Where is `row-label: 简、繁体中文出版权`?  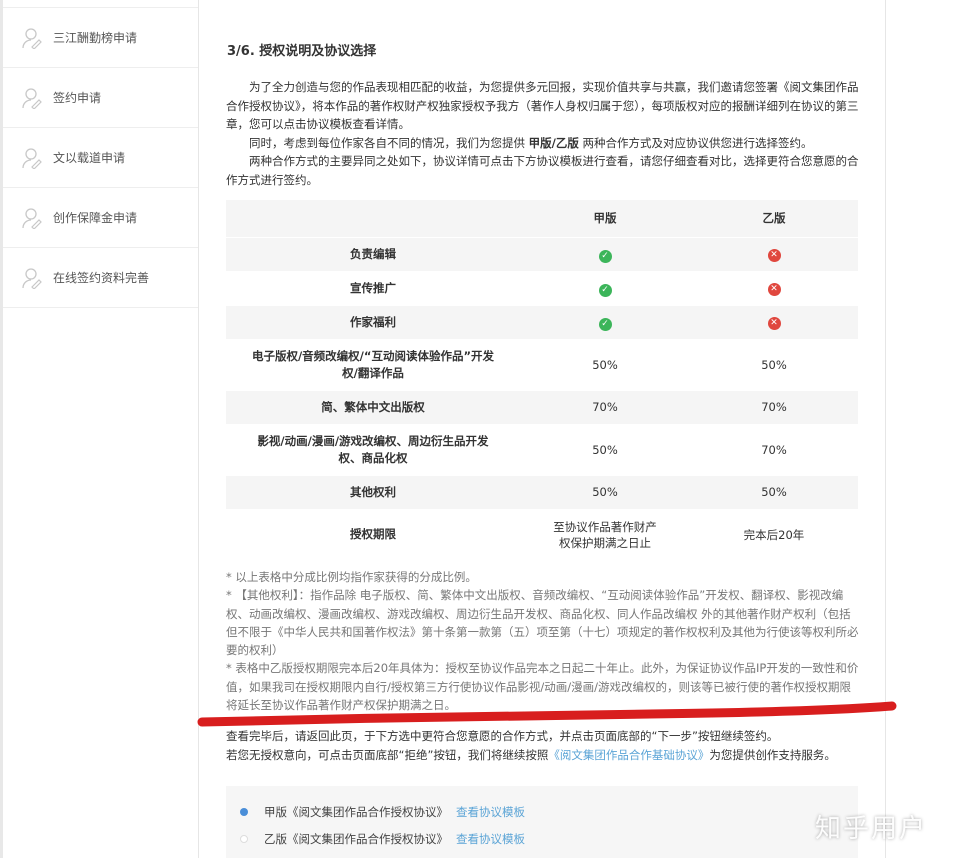
row-label: 简、繁体中文出版权 is located at coordinates (373, 407).